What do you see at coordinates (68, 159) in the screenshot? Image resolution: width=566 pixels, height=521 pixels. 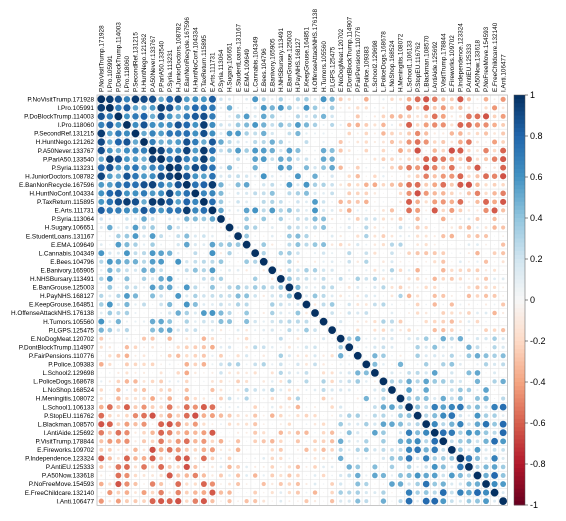 I see `row-label: P.ParlA50.133540` at bounding box center [68, 159].